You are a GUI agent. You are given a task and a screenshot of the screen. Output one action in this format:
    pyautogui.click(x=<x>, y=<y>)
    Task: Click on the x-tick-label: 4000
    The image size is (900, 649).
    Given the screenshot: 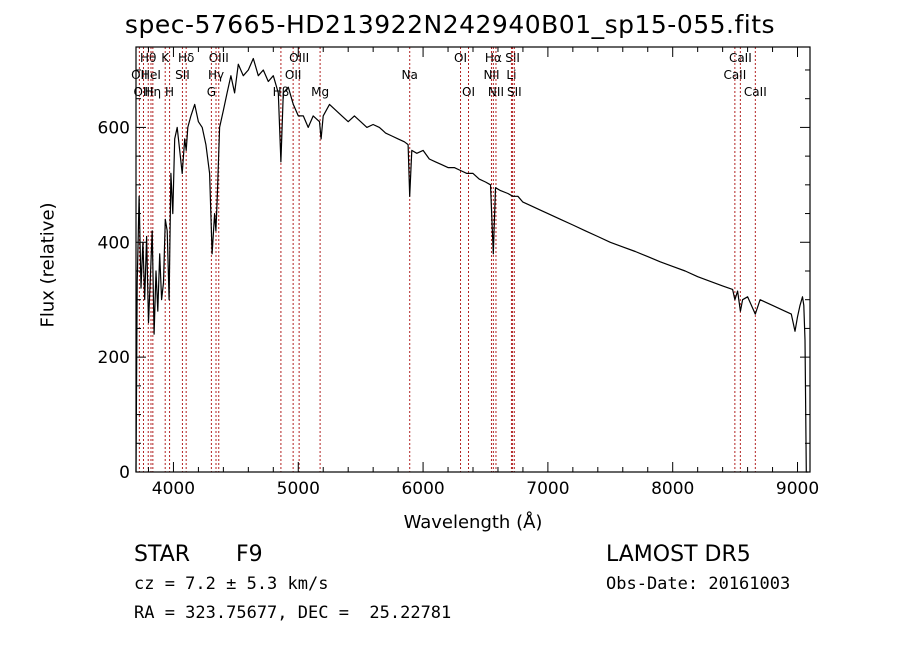 What is the action you would take?
    pyautogui.click(x=173, y=489)
    